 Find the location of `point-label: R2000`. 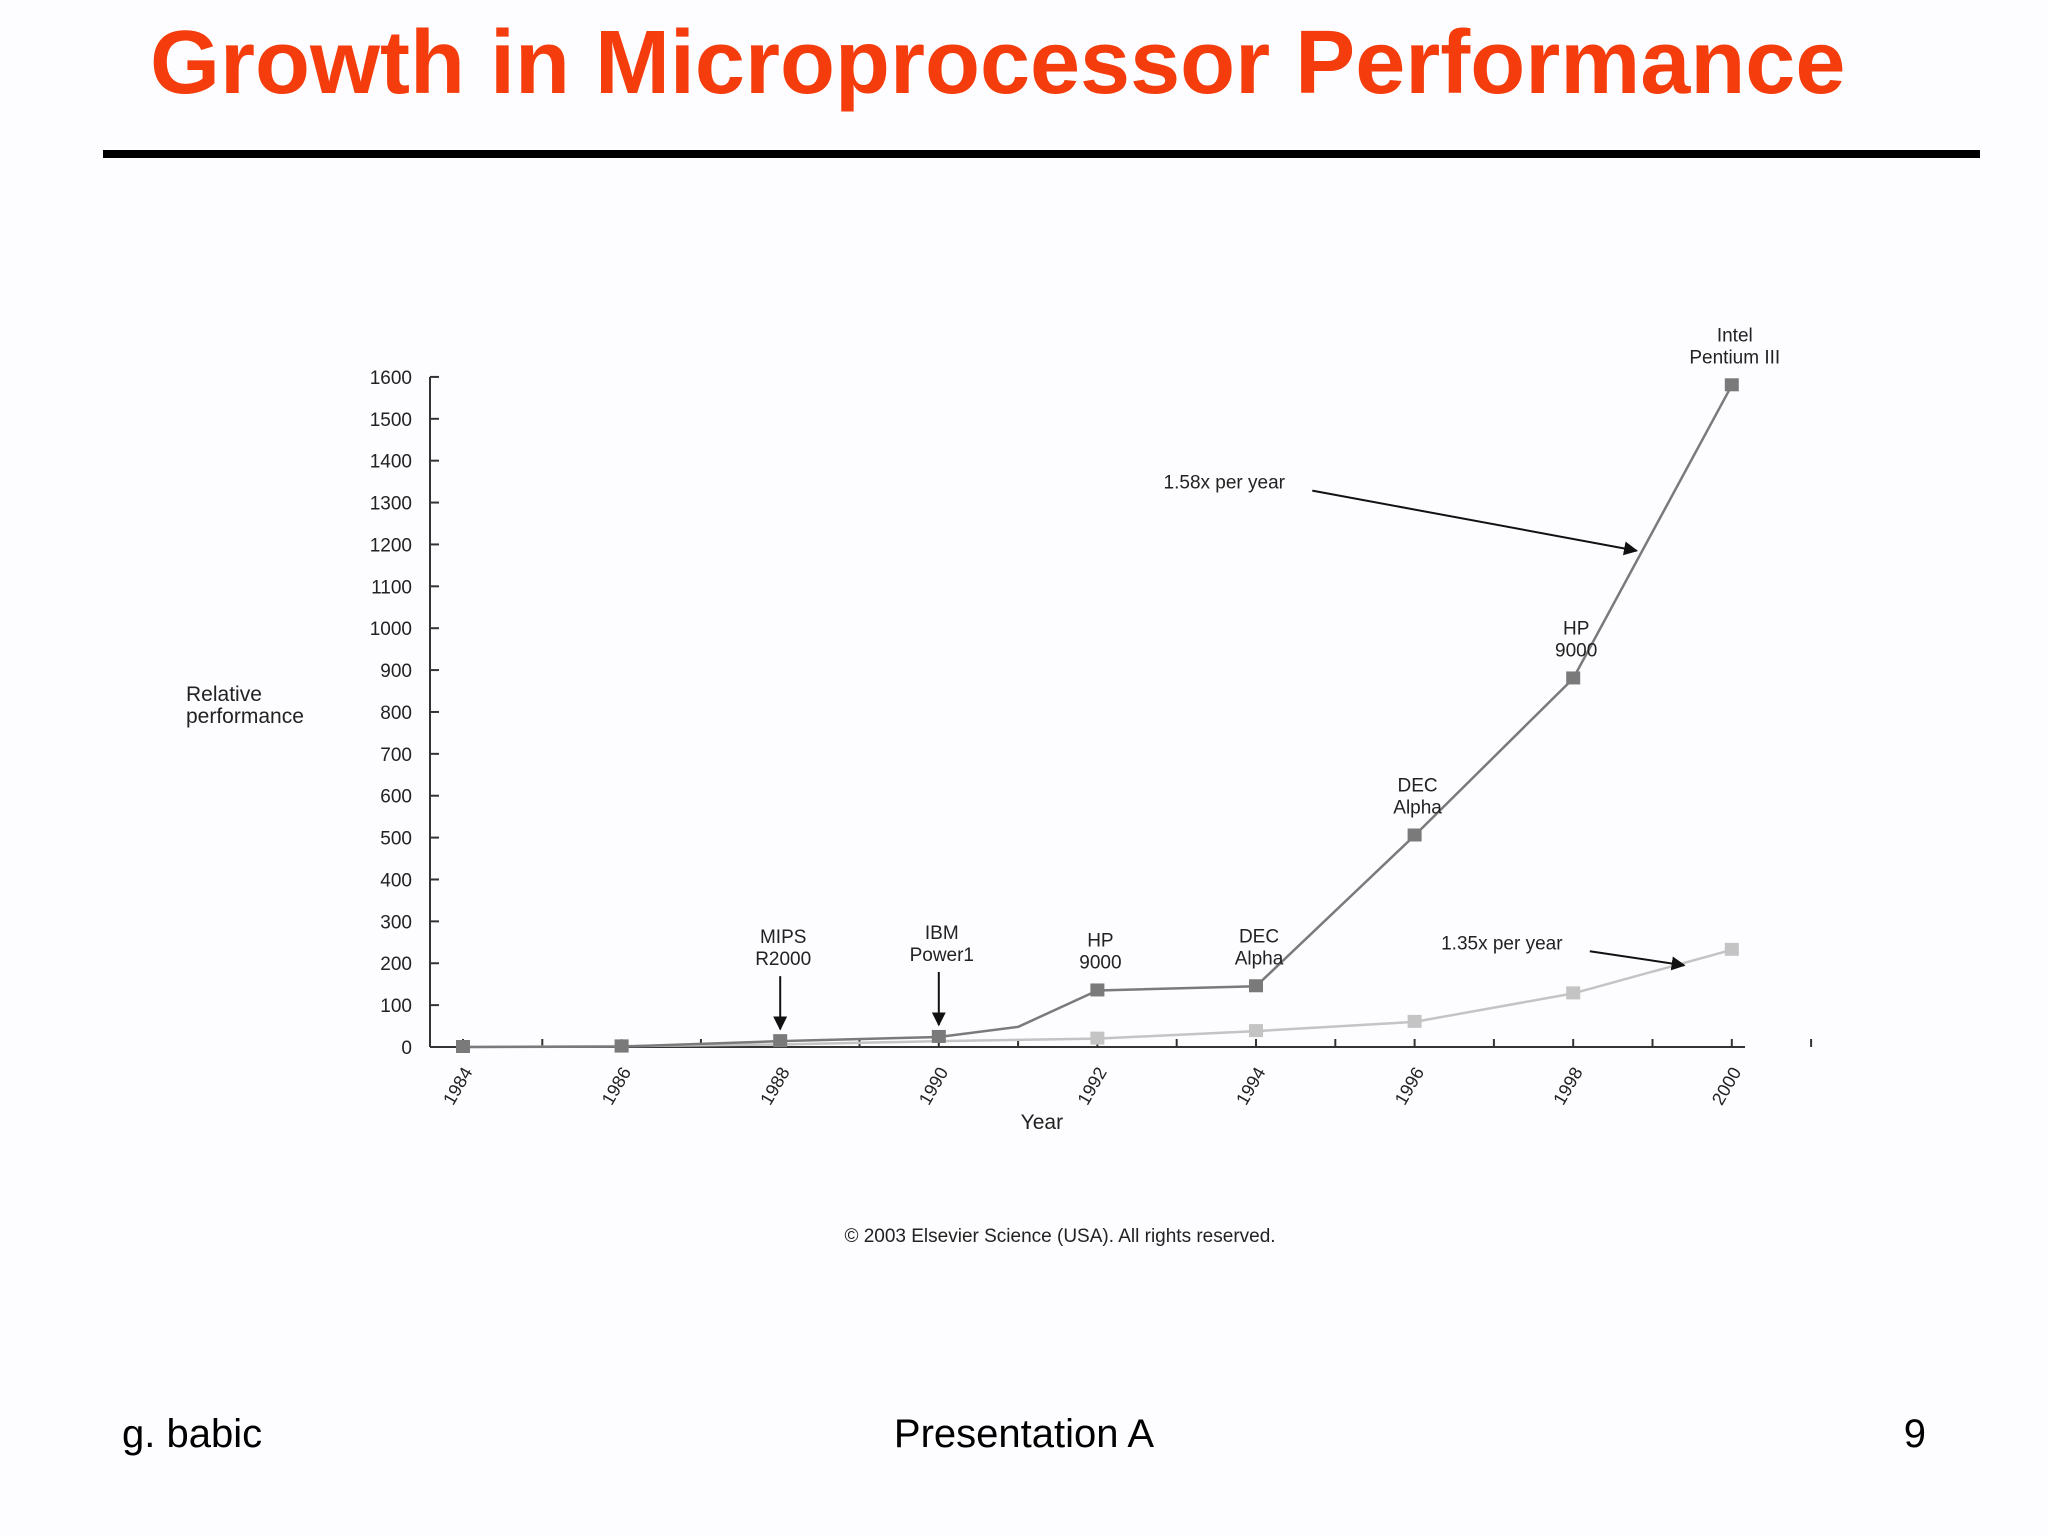

point-label: R2000 is located at coordinates (783, 959).